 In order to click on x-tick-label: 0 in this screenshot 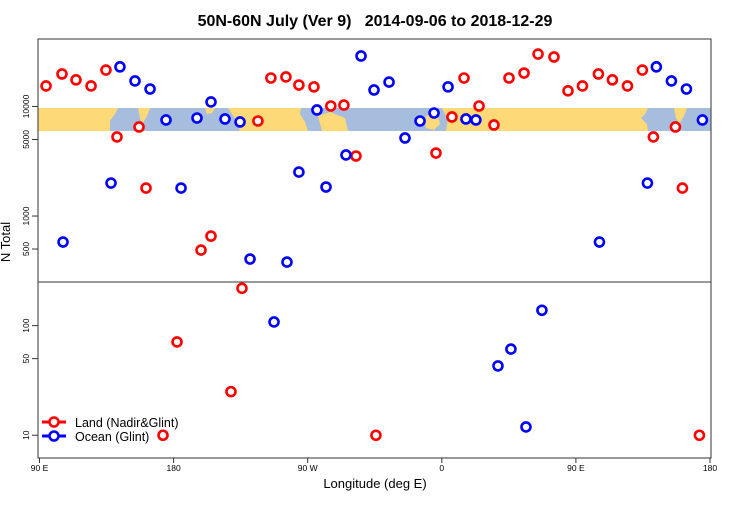, I will do `click(441, 468)`.